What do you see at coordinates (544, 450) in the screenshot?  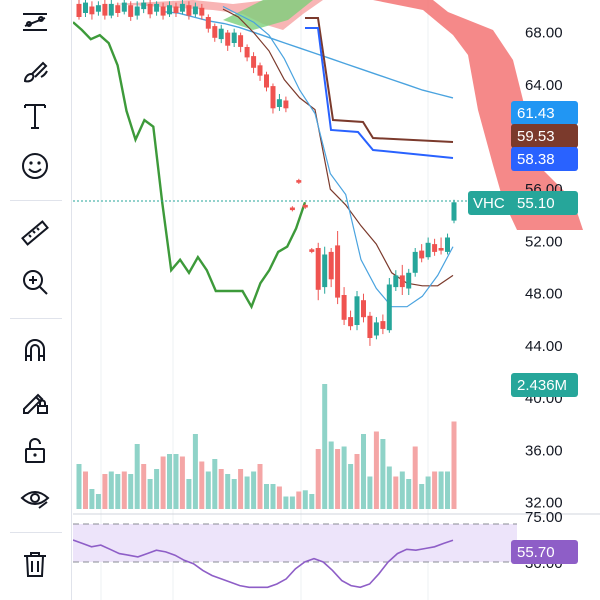 I see `y-tick-label: 36.00` at bounding box center [544, 450].